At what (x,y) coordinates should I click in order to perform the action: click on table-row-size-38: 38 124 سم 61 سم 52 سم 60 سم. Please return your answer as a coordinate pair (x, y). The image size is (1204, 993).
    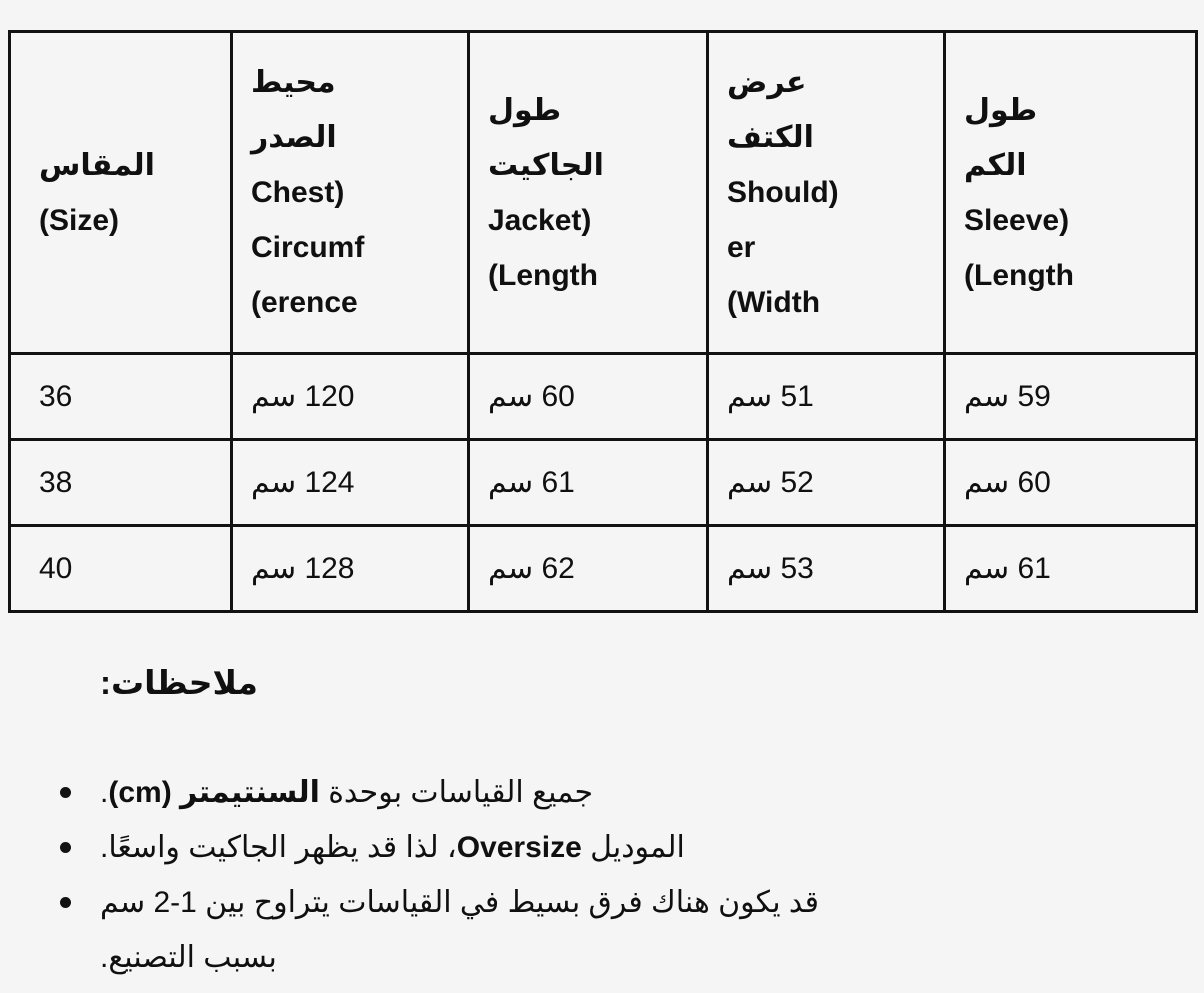
    Looking at the image, I should click on (603, 482).